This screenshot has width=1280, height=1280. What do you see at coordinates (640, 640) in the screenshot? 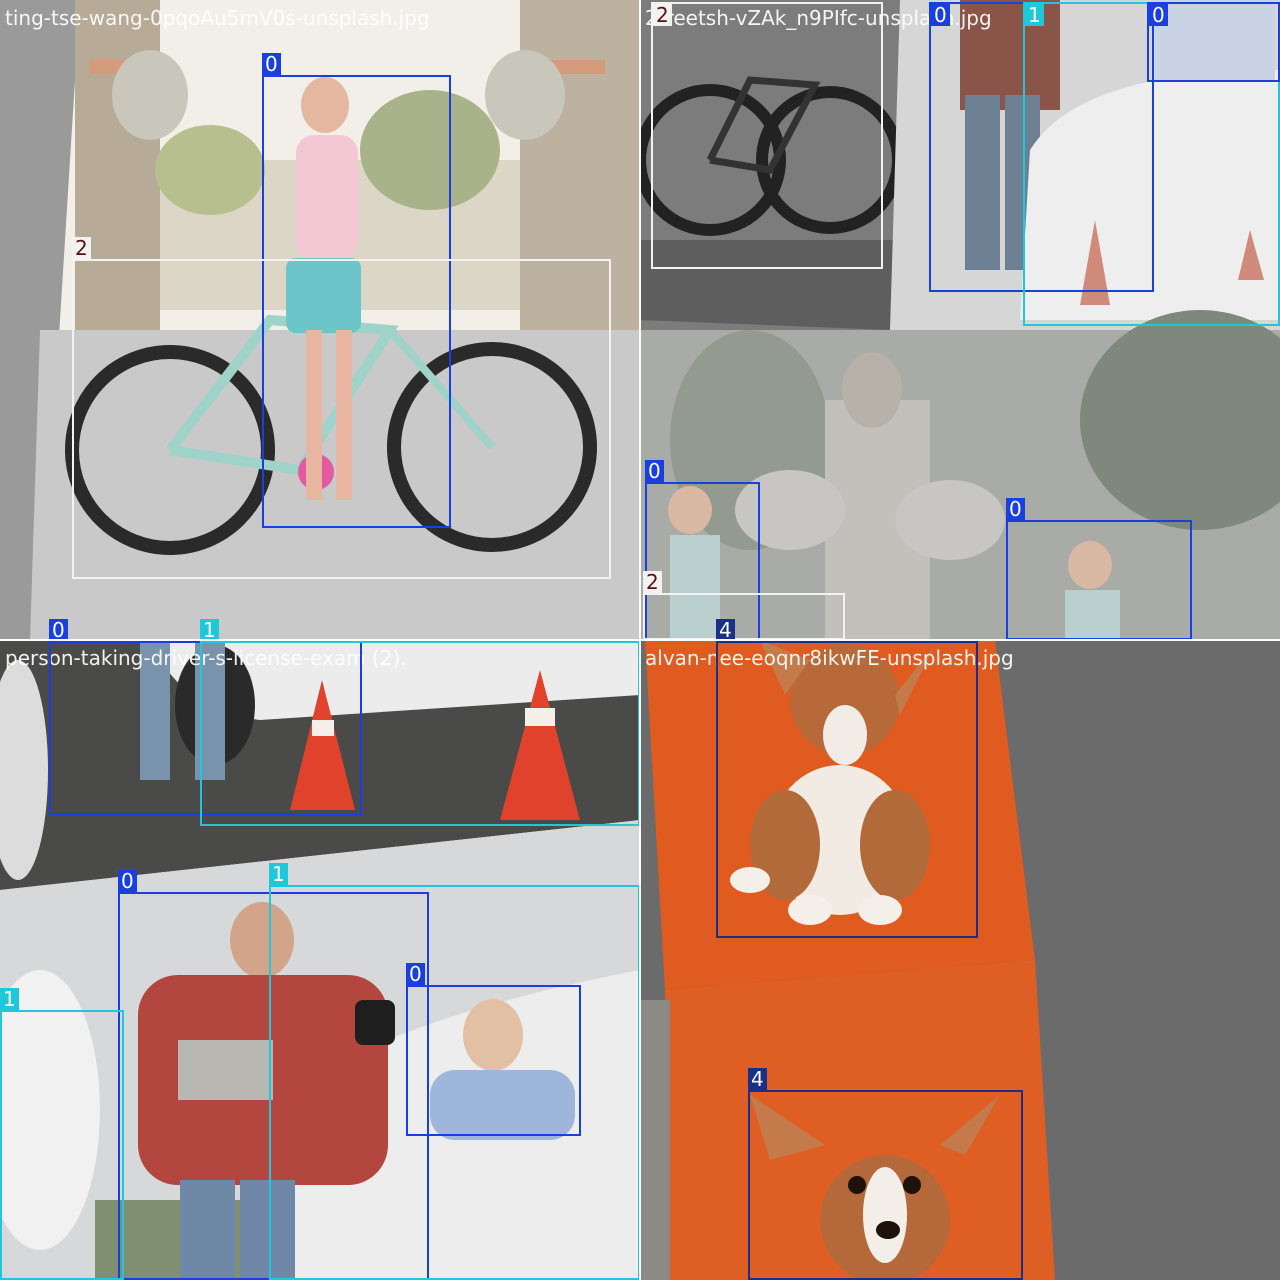
I see `grid-divider-horizontal` at bounding box center [640, 640].